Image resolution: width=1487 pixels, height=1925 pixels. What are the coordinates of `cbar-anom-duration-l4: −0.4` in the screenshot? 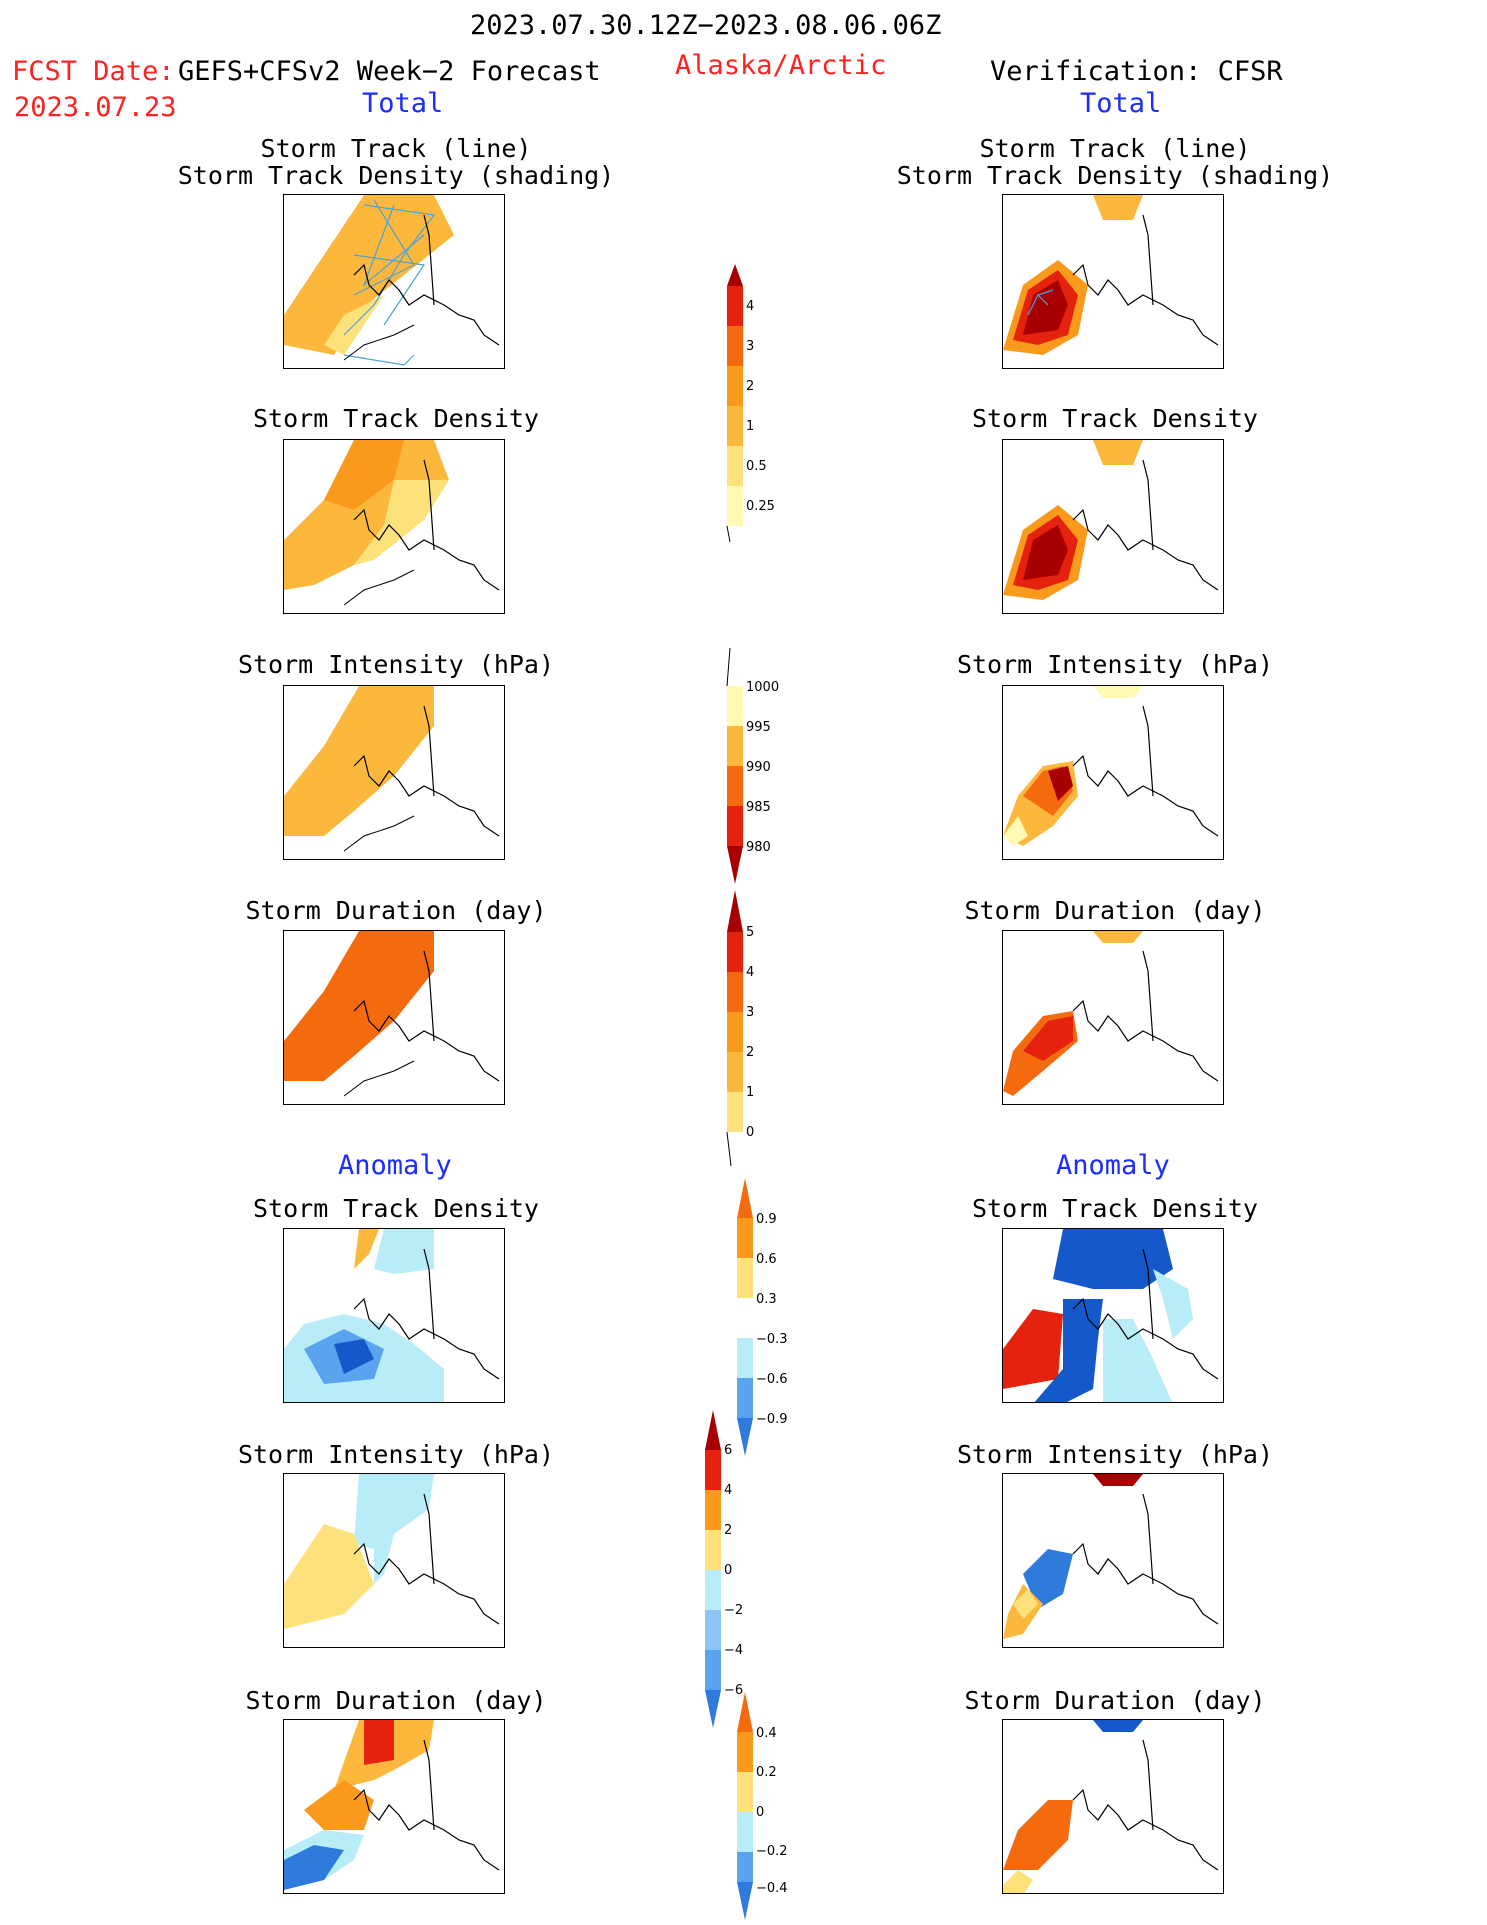 It's located at (772, 1888).